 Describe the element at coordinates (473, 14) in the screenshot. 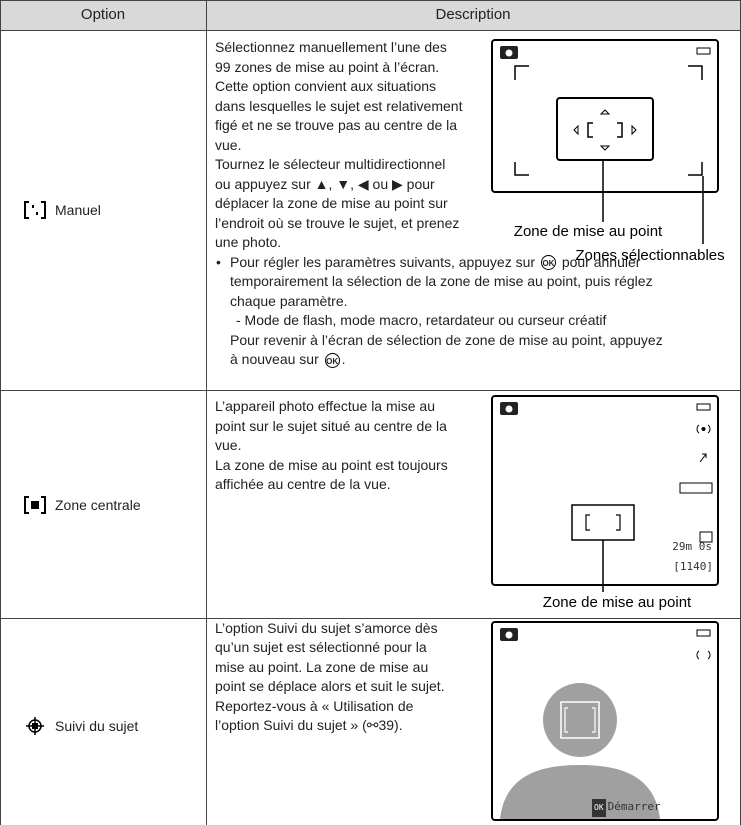

I see `header-description: Description` at that location.